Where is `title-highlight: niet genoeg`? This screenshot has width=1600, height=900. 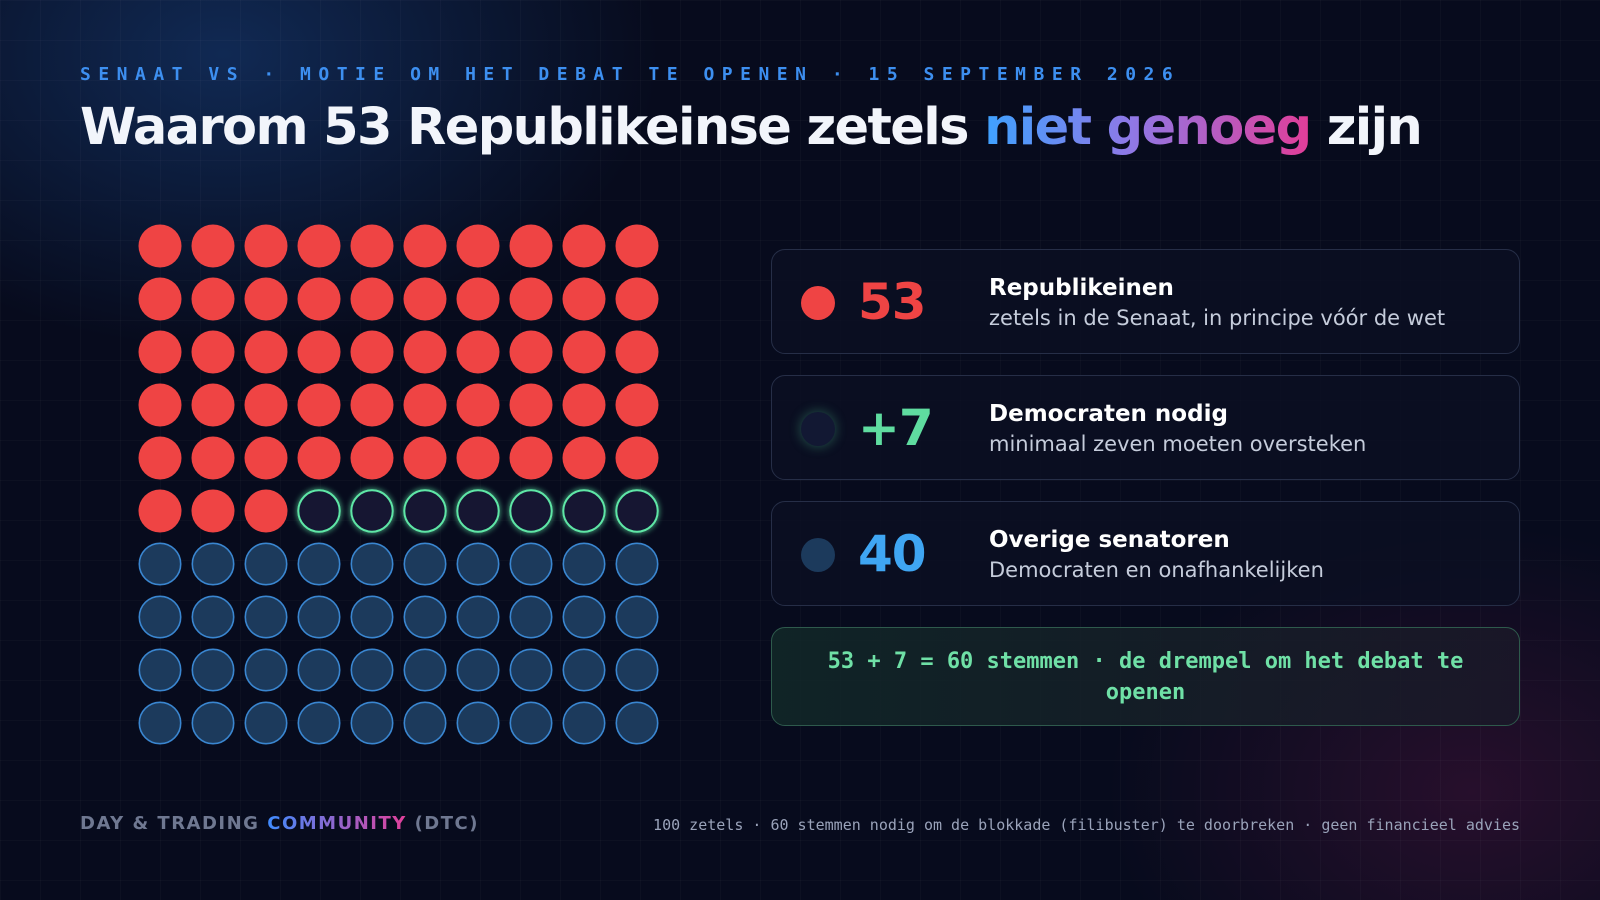
title-highlight: niet genoeg is located at coordinates (1148, 127).